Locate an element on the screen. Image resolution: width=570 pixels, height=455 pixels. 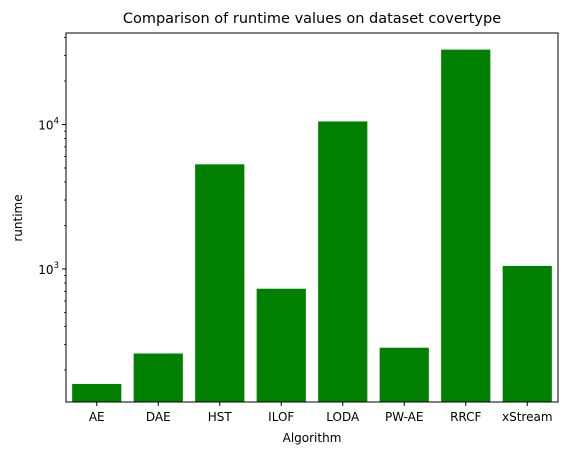
y-axis-label: runtime is located at coordinates (18, 217).